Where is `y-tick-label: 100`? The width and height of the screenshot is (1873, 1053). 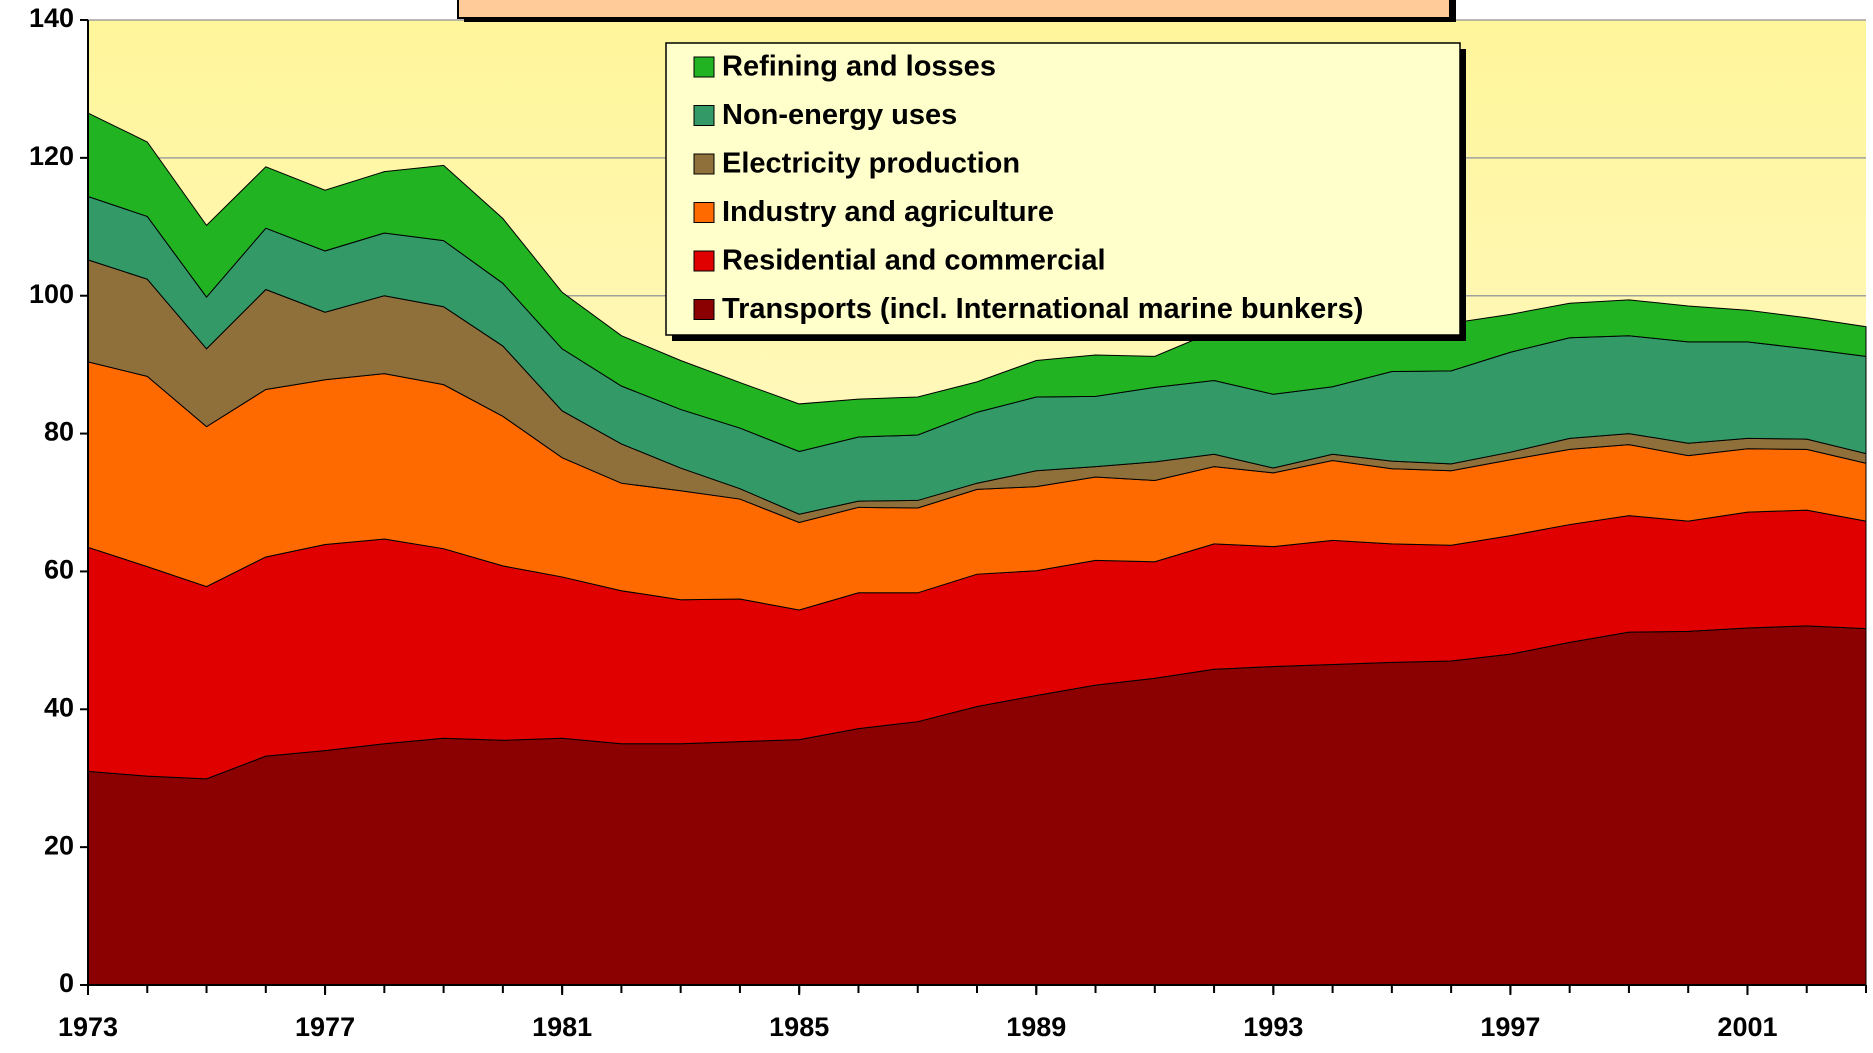
y-tick-label: 100 is located at coordinates (51, 294).